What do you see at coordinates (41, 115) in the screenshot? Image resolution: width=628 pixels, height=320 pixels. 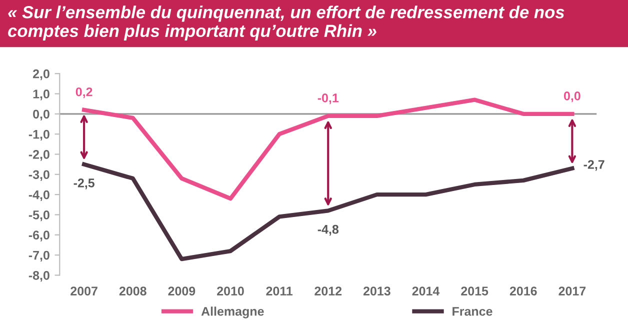 I see `y-tick-label: 0,0` at bounding box center [41, 115].